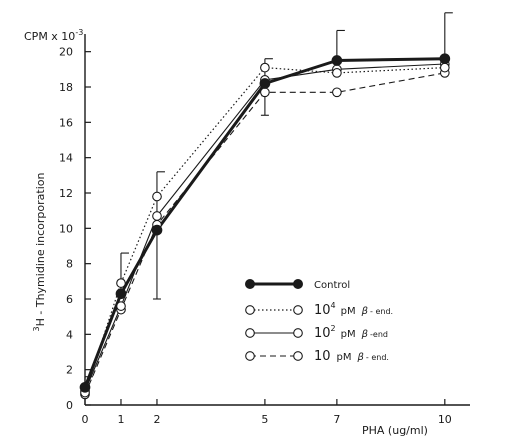  I want to click on y-tick-label-4: 4, so click(69, 334).